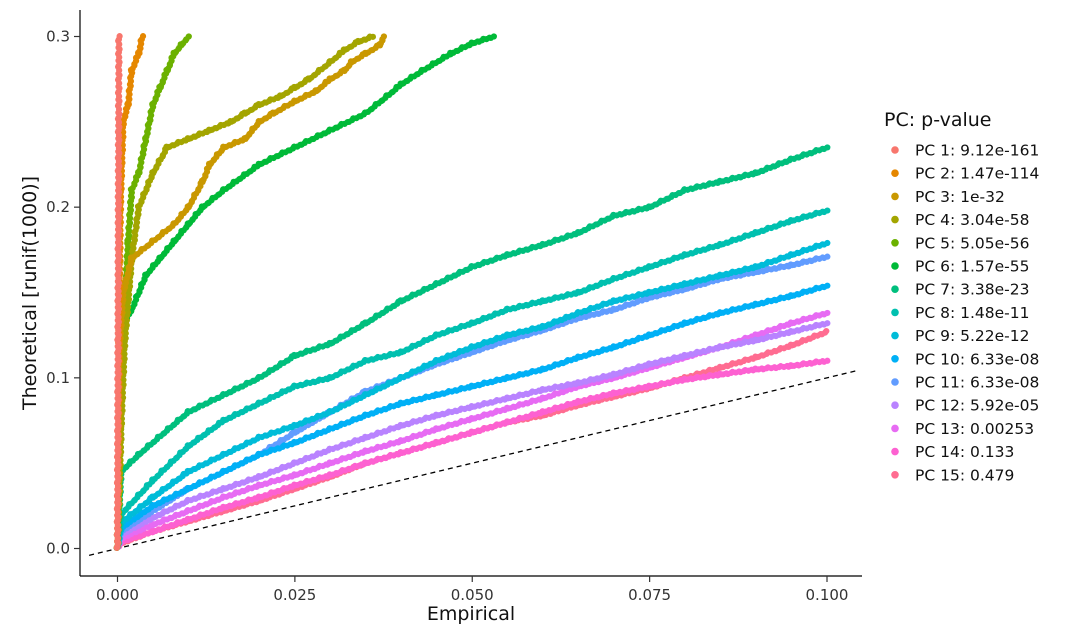 The height and width of the screenshot is (638, 1076). I want to click on legend-item: PC 15: 0.479, so click(952, 475).